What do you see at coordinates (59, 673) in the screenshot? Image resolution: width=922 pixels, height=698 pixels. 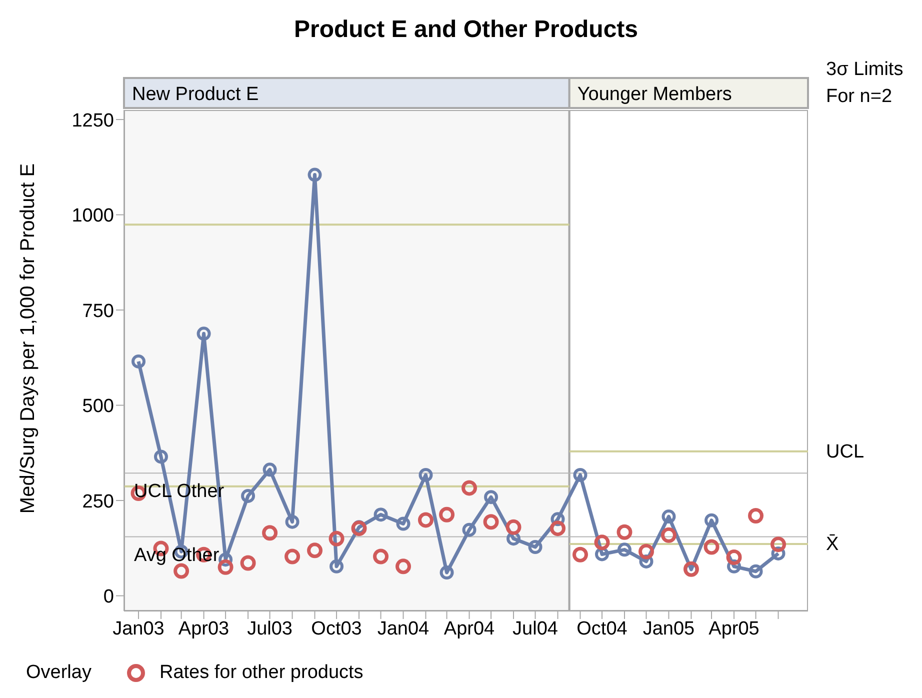 I see `legend-title: Overlay` at bounding box center [59, 673].